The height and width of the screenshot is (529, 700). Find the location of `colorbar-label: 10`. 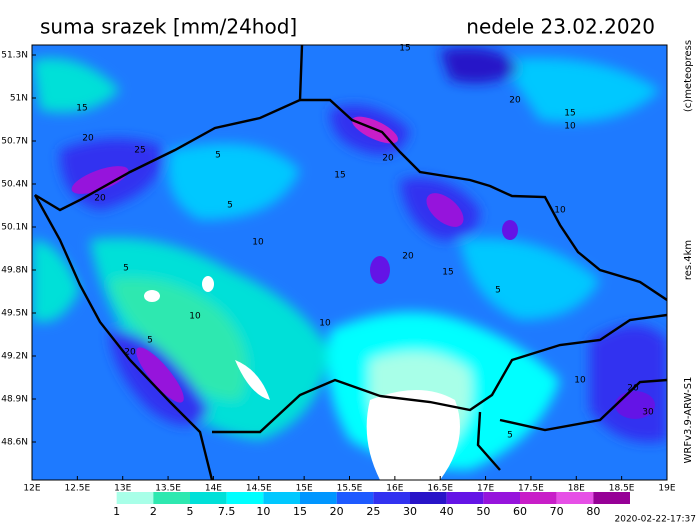

colorbar-label: 10 is located at coordinates (263, 511).